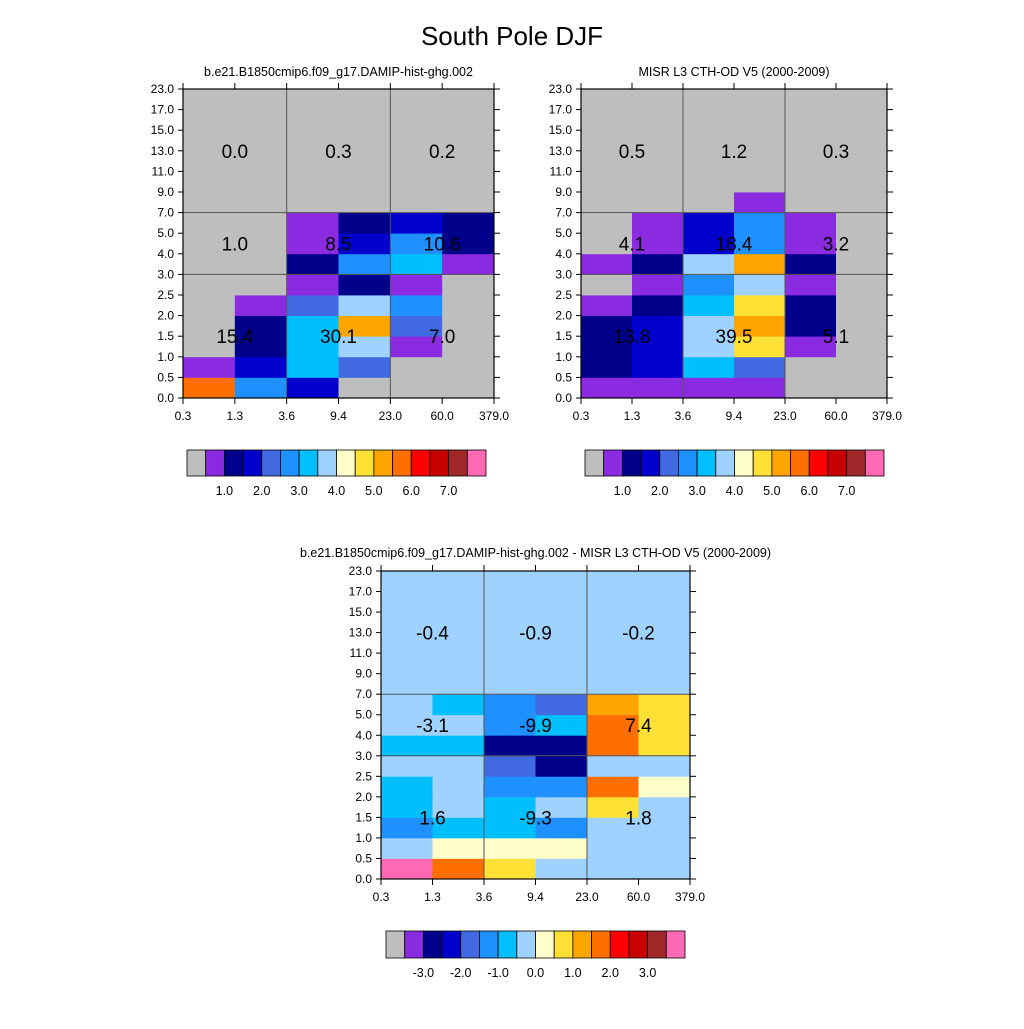 The width and height of the screenshot is (1024, 1029). Describe the element at coordinates (535, 897) in the screenshot. I see `x-tick-label: 9.4` at that location.